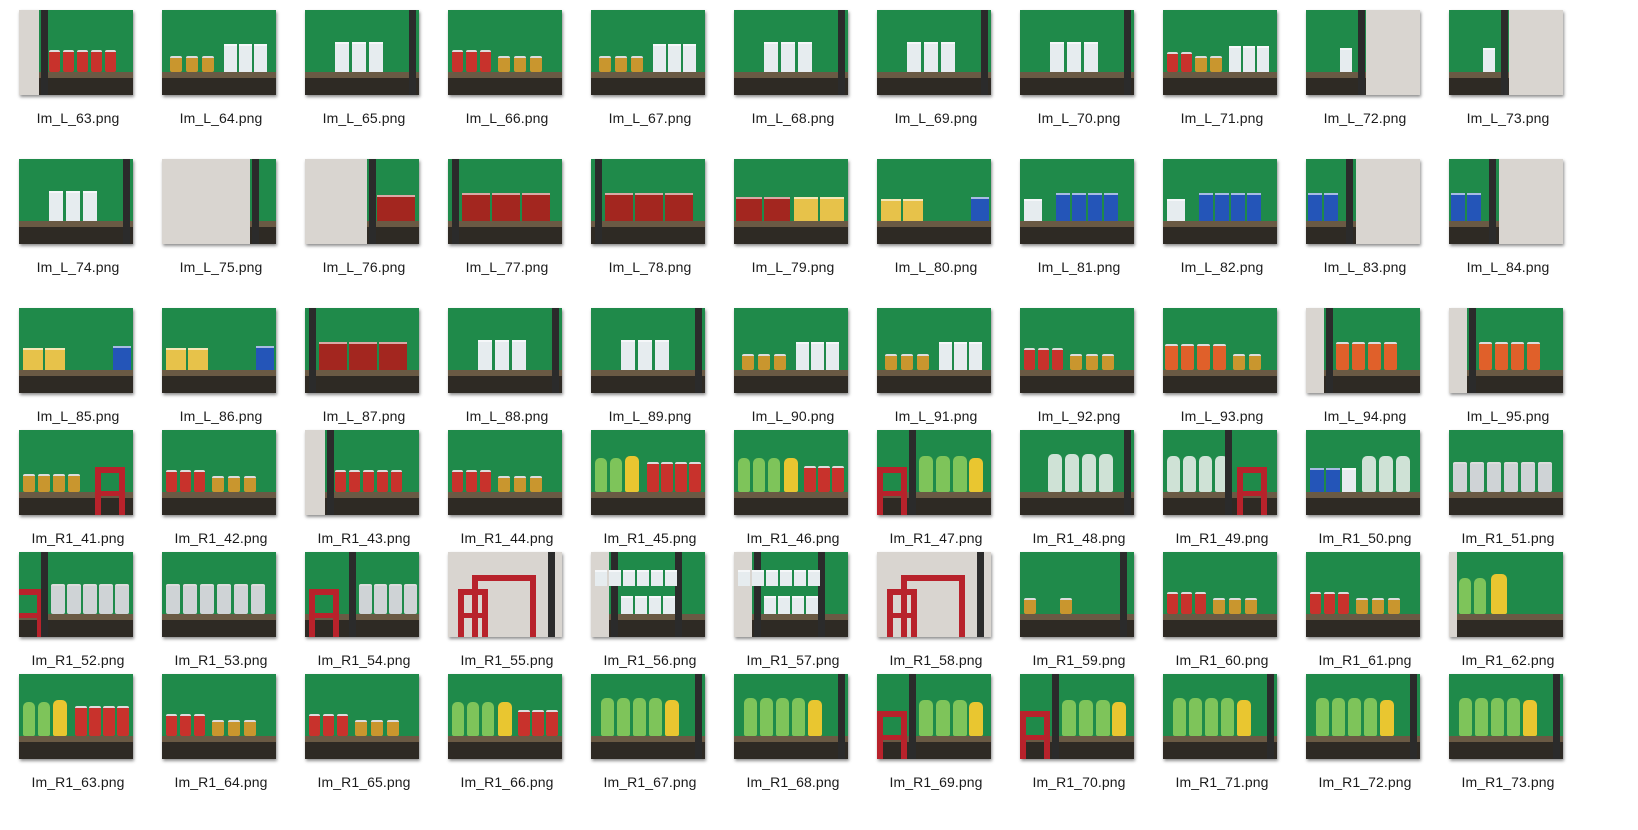  What do you see at coordinates (1079, 660) in the screenshot?
I see `file-name-label: Im_R1_59.png` at bounding box center [1079, 660].